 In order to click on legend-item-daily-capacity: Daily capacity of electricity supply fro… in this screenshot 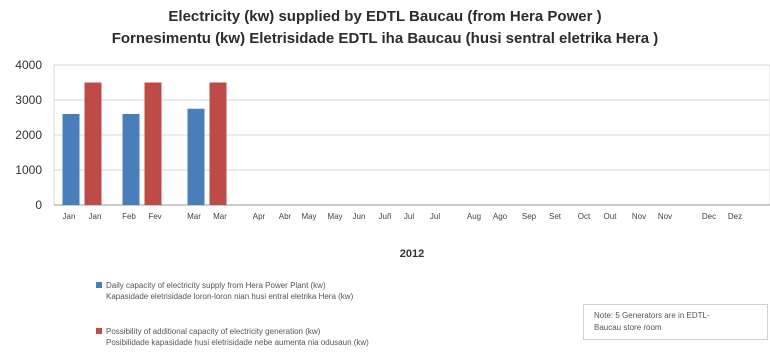, I will do `click(316, 291)`.